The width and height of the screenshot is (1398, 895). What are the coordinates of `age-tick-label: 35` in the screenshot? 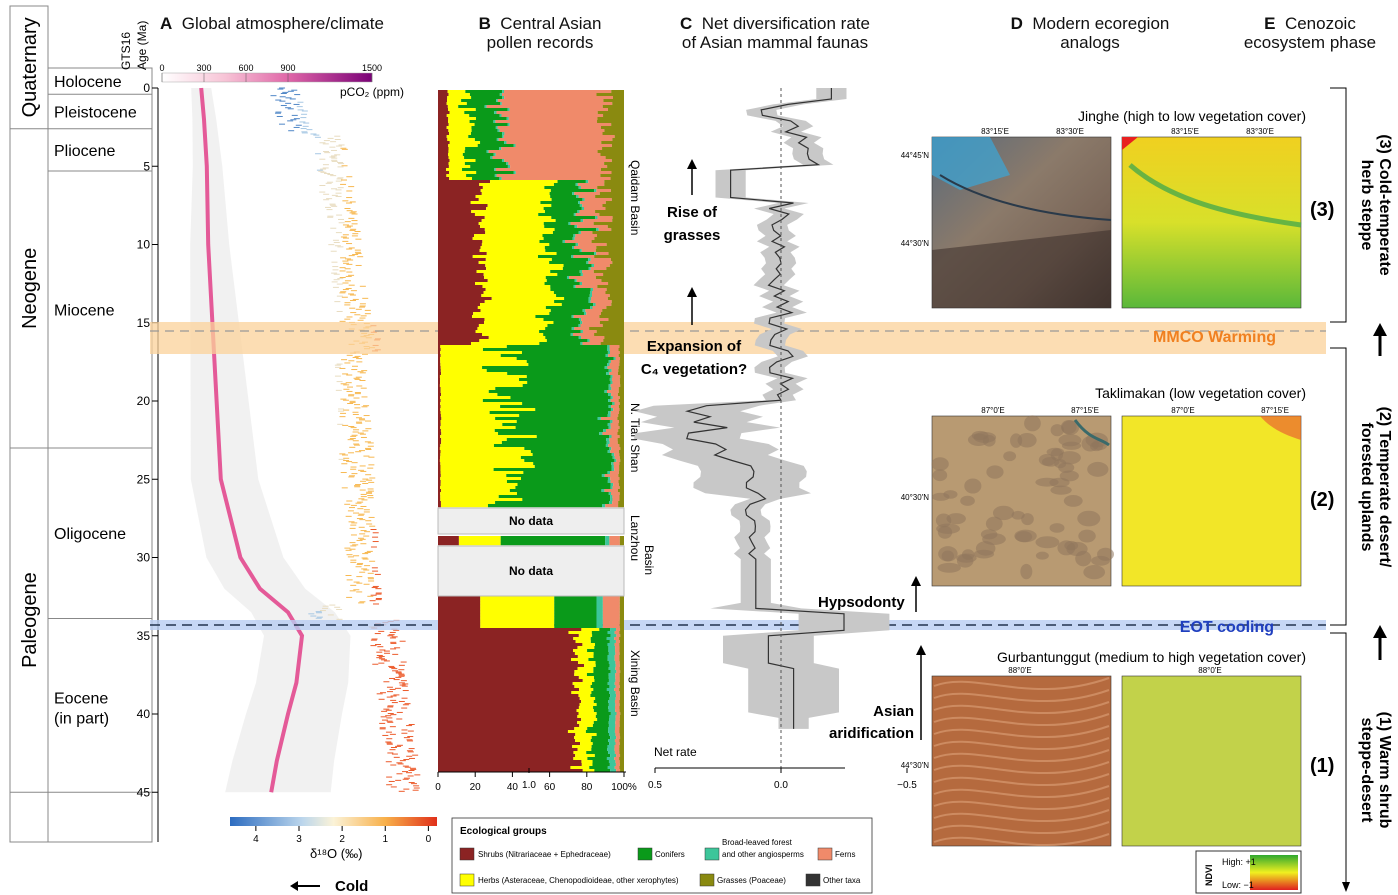 It's located at (144, 636).